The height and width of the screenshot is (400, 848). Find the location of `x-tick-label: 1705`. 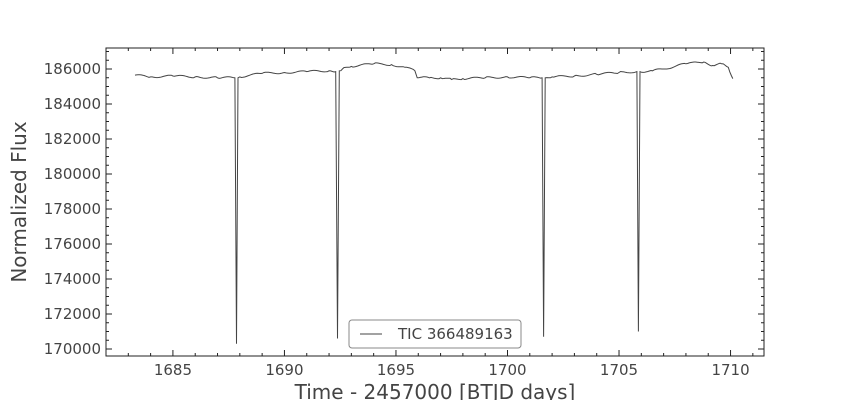

x-tick-label: 1705 is located at coordinates (619, 370).